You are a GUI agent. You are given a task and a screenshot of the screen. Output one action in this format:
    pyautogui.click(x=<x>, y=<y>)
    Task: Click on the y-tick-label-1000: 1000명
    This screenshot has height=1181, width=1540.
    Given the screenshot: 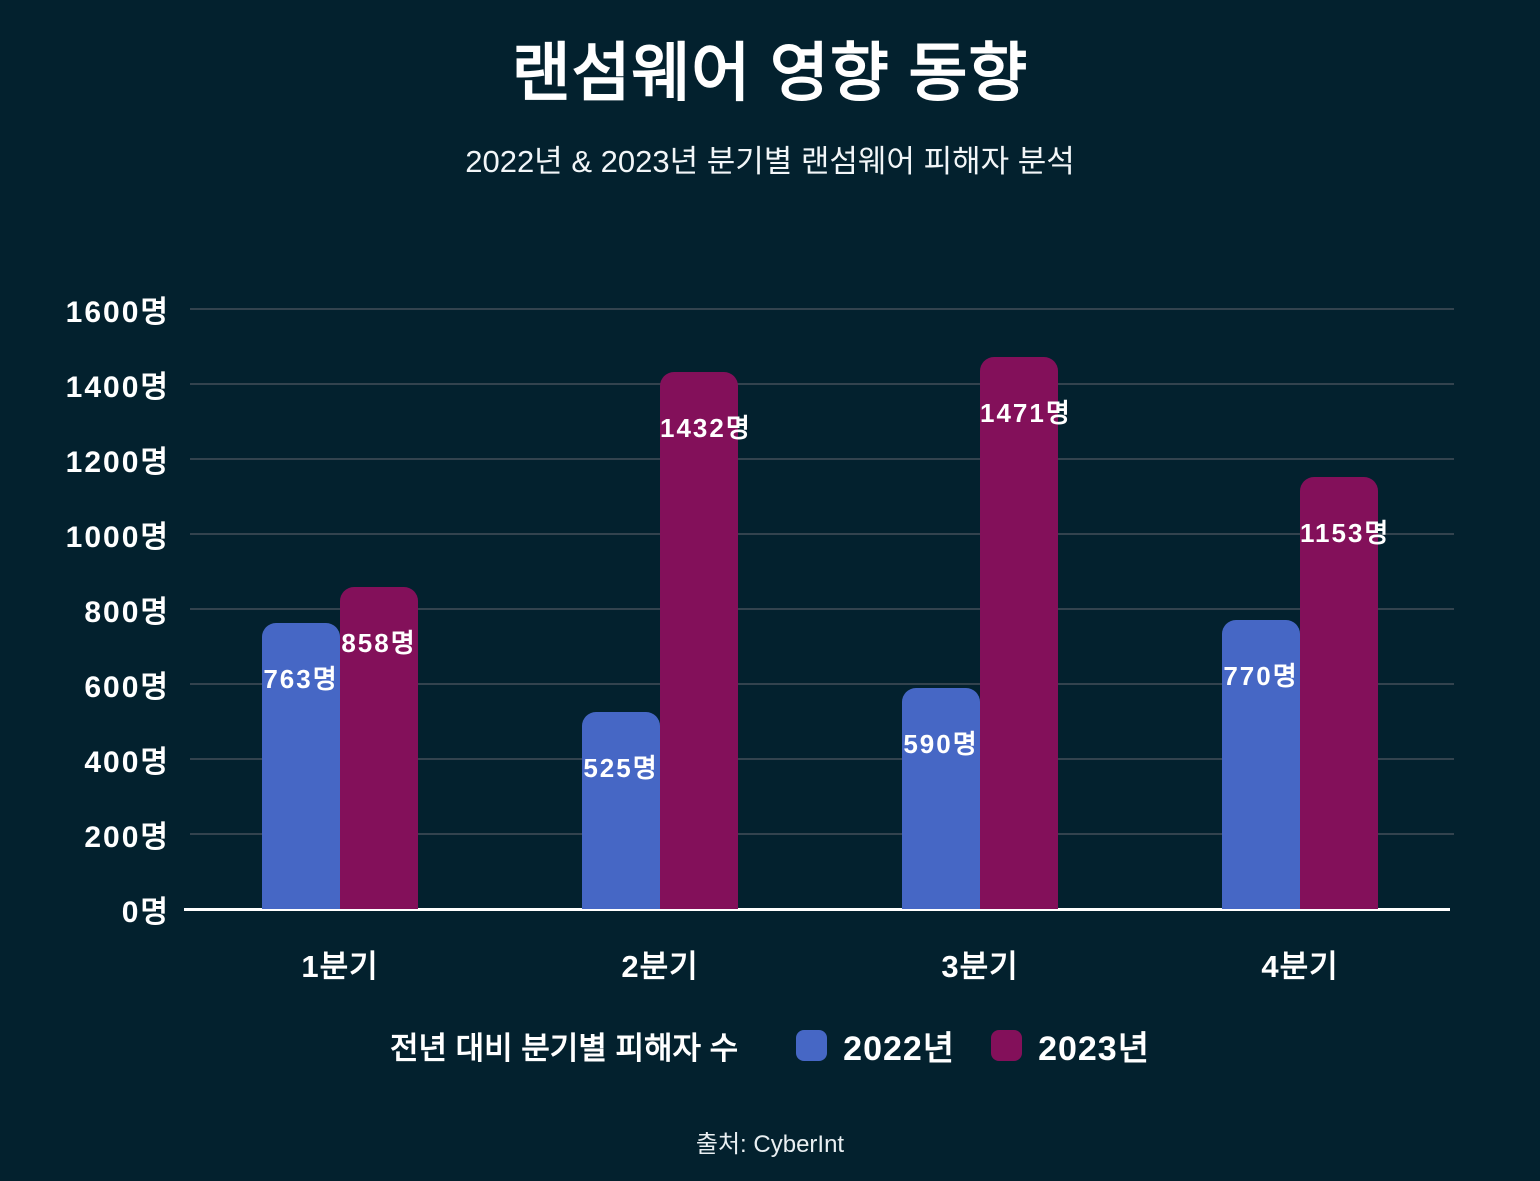 What is the action you would take?
    pyautogui.click(x=117, y=537)
    